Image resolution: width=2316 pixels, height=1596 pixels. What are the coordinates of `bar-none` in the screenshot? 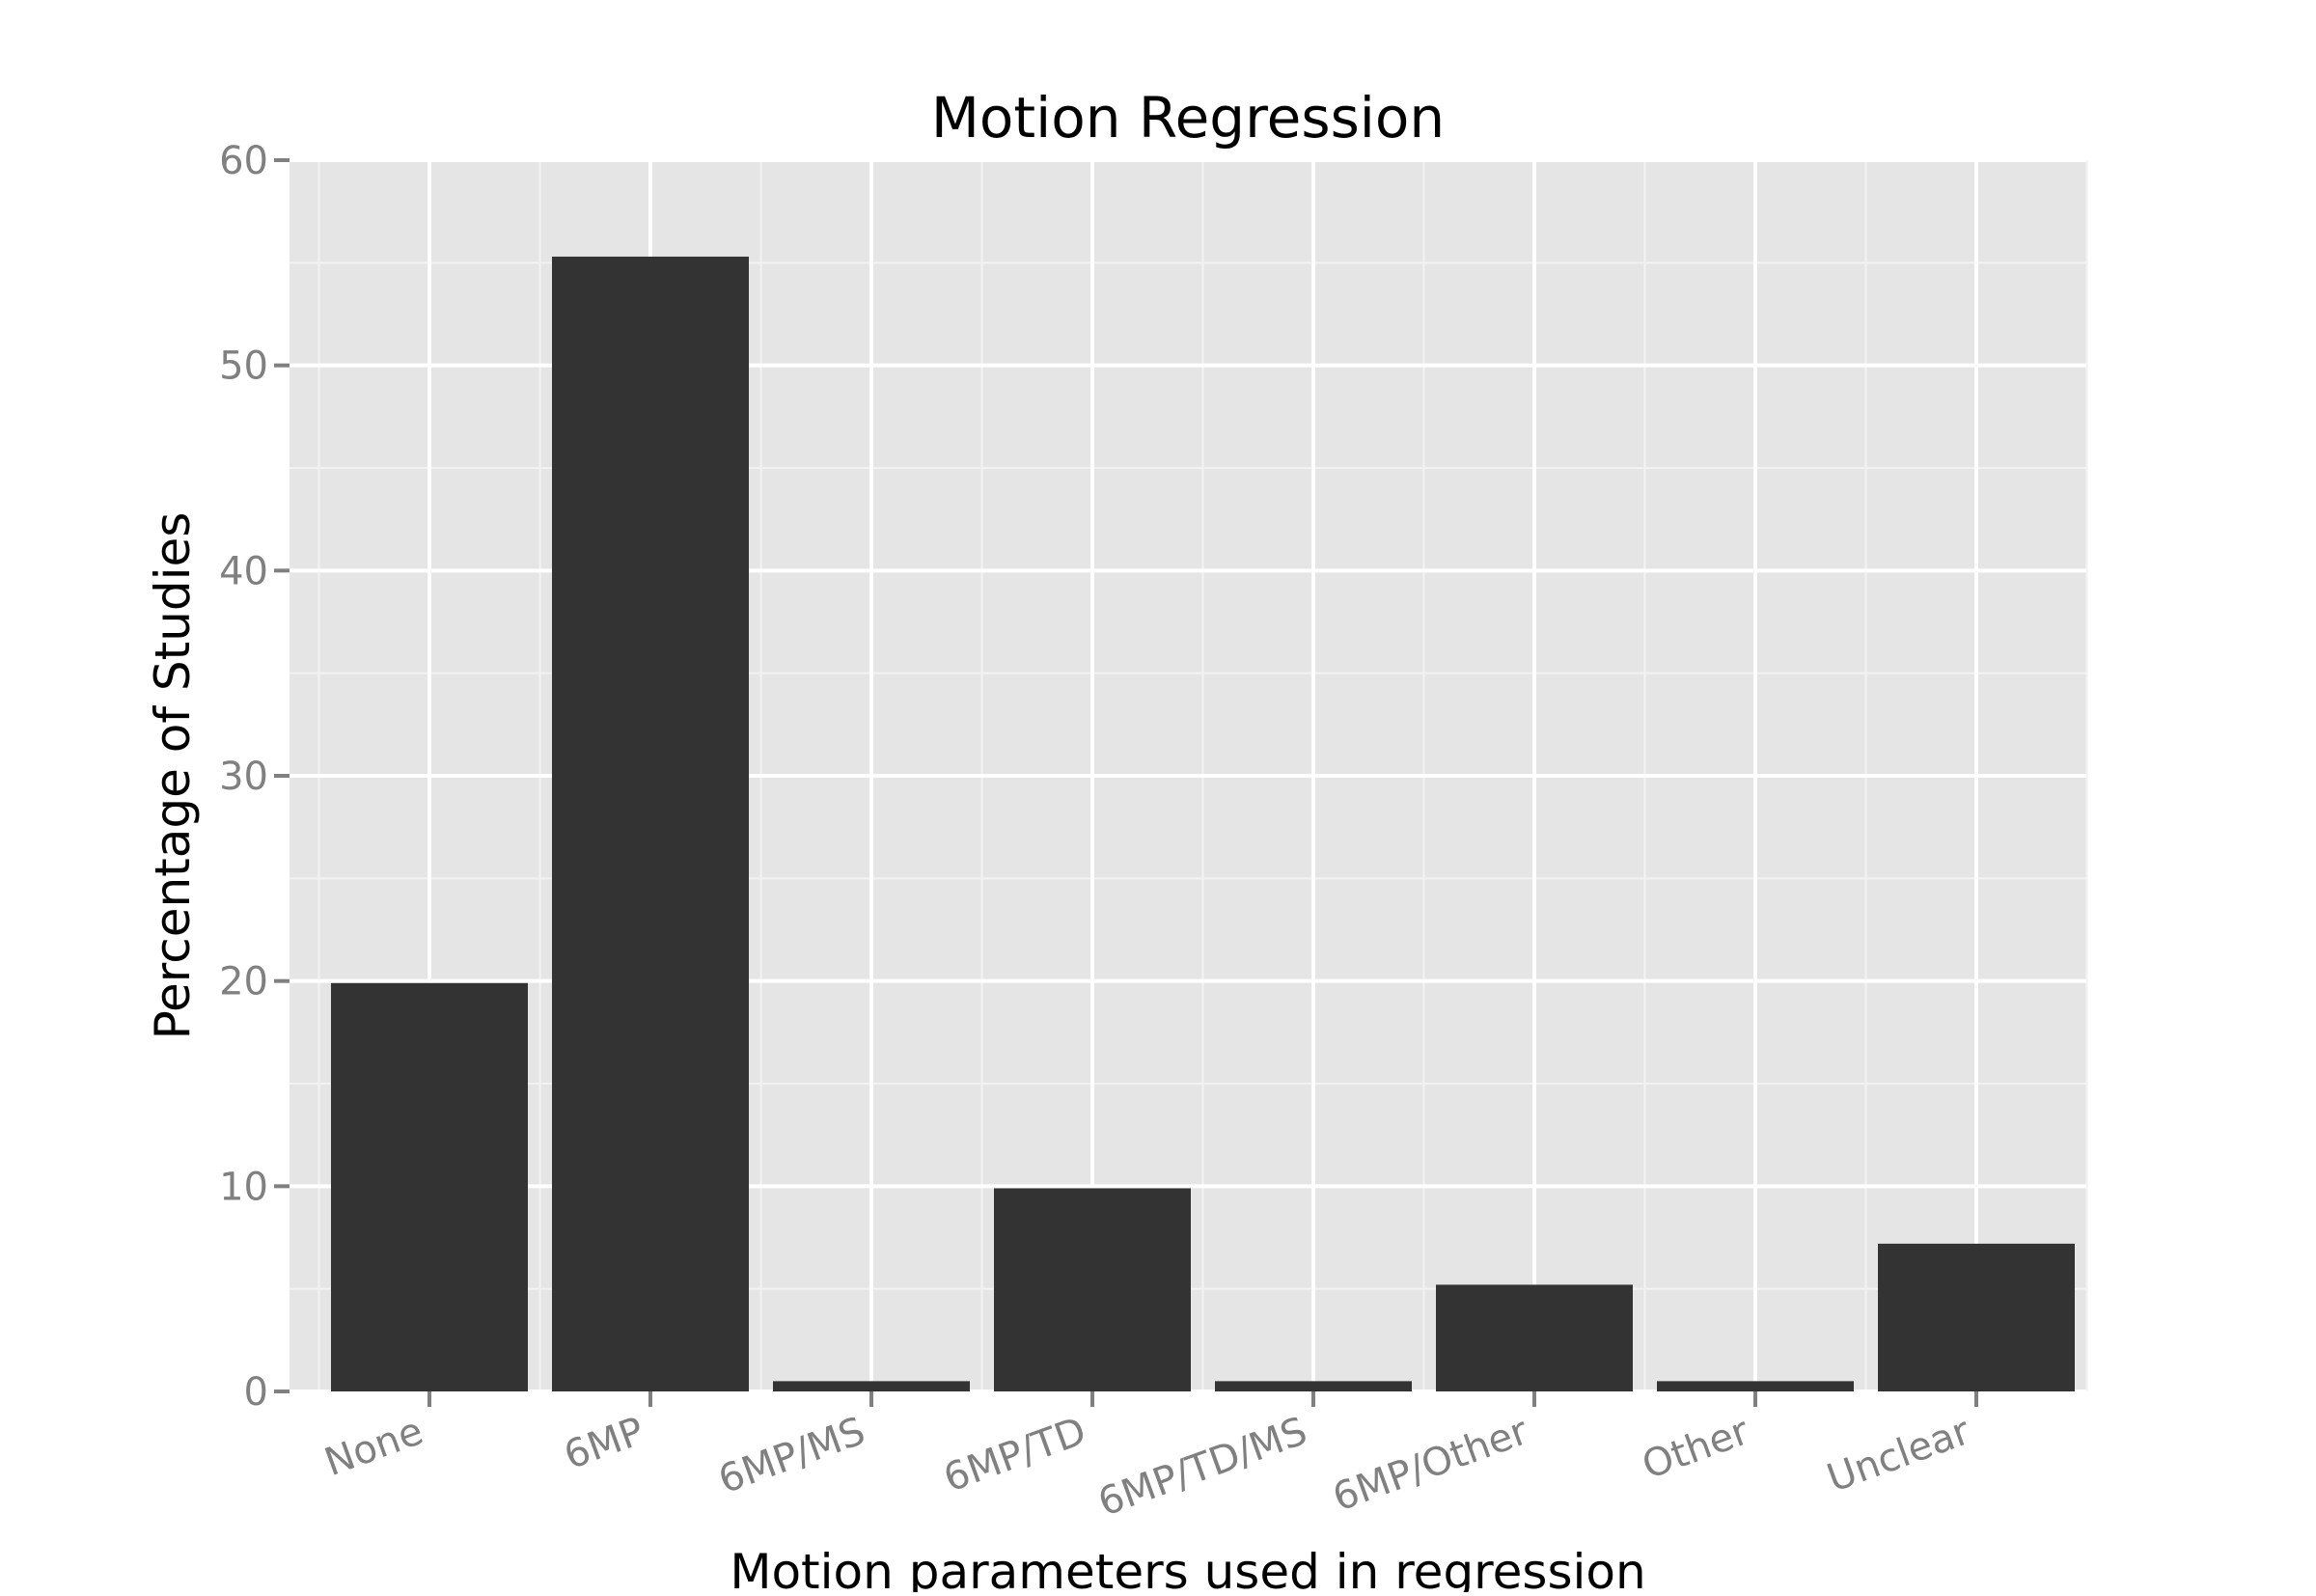 It's located at (429, 1187).